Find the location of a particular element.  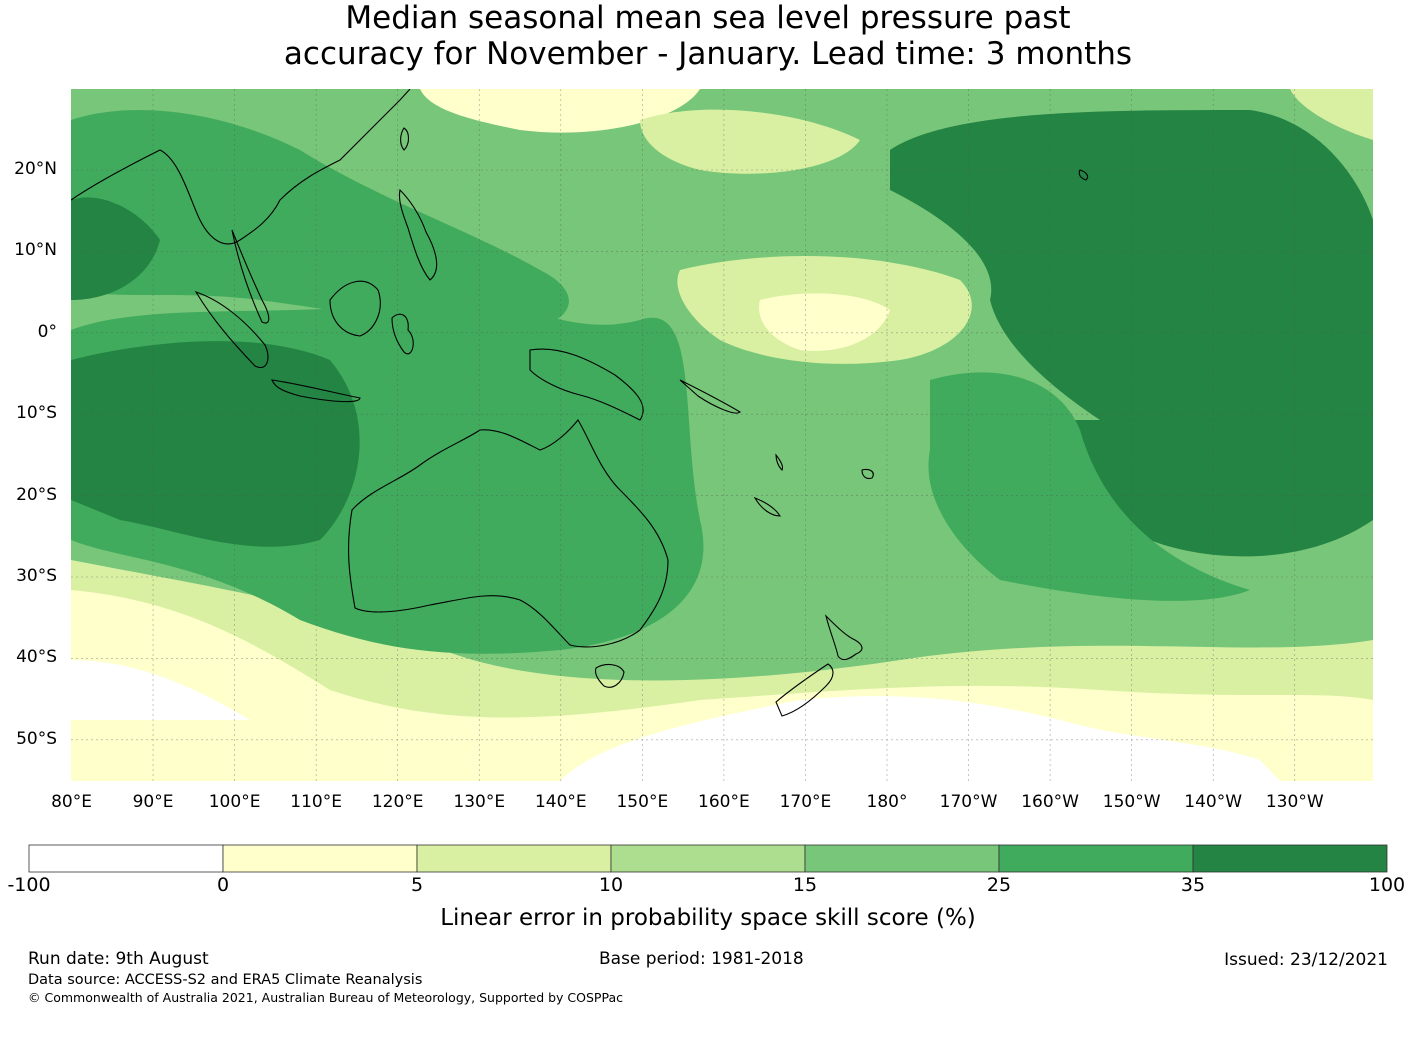

colorbar-tick-label: 35 is located at coordinates (1193, 885).